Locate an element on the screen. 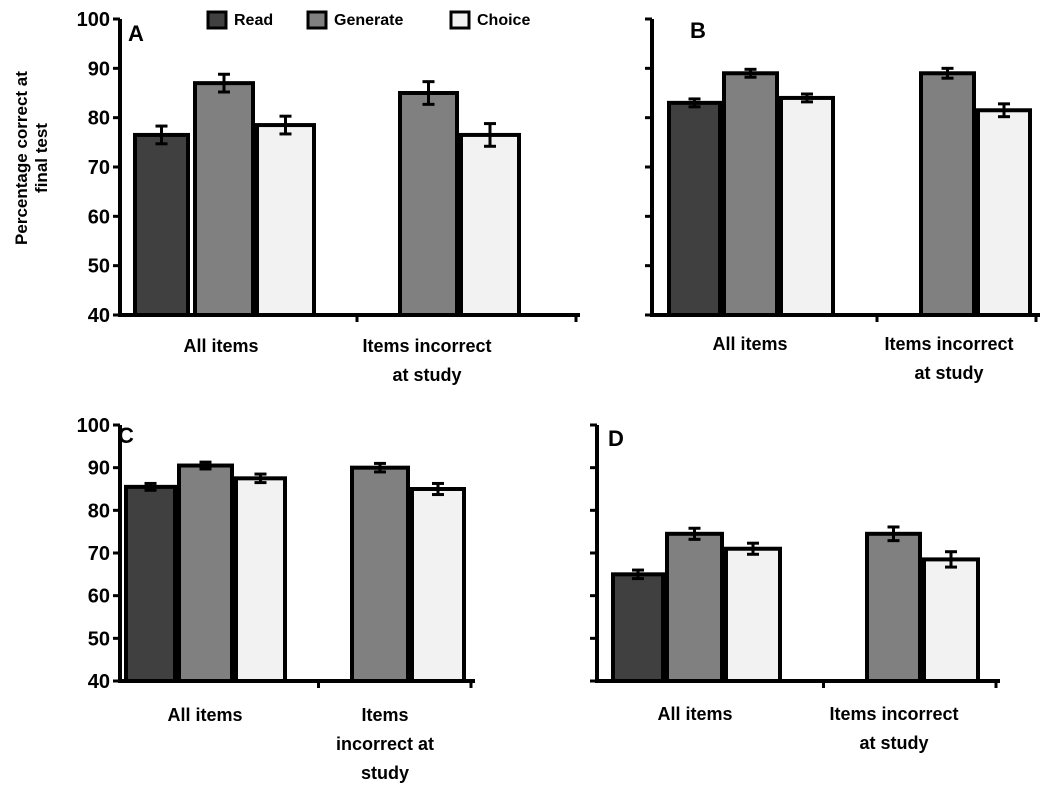 The width and height of the screenshot is (1040, 789). legend-label: Read is located at coordinates (253, 20).